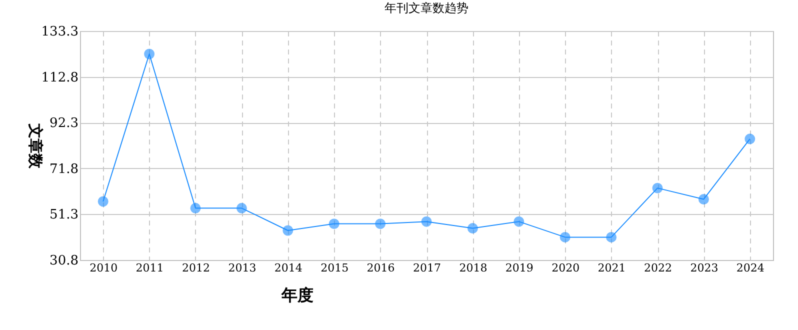 Image resolution: width=798 pixels, height=330 pixels. Describe the element at coordinates (64, 124) in the screenshot. I see `y-tick-label: 92.3` at that location.